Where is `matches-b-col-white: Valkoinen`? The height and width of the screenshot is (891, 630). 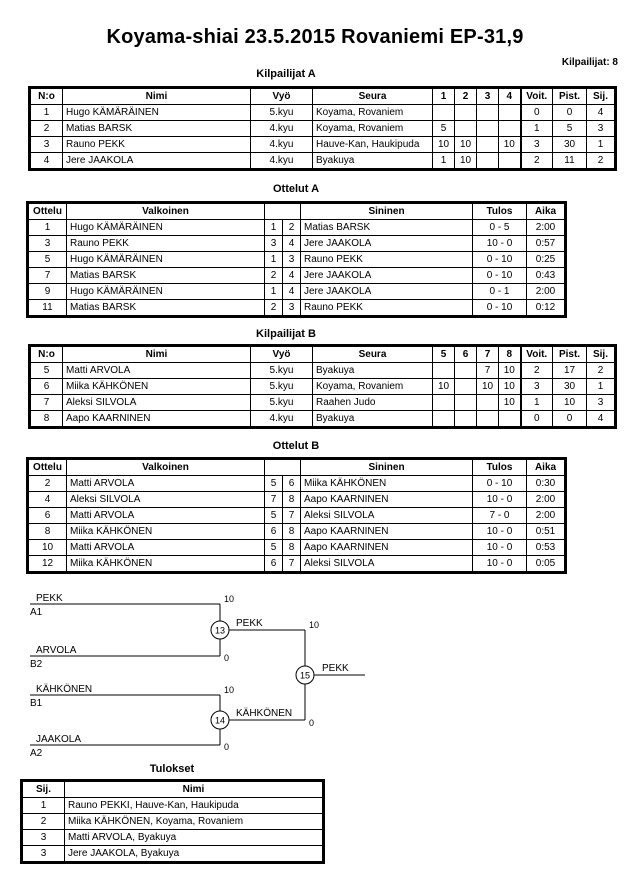 matches-b-col-white: Valkoinen is located at coordinates (165, 467).